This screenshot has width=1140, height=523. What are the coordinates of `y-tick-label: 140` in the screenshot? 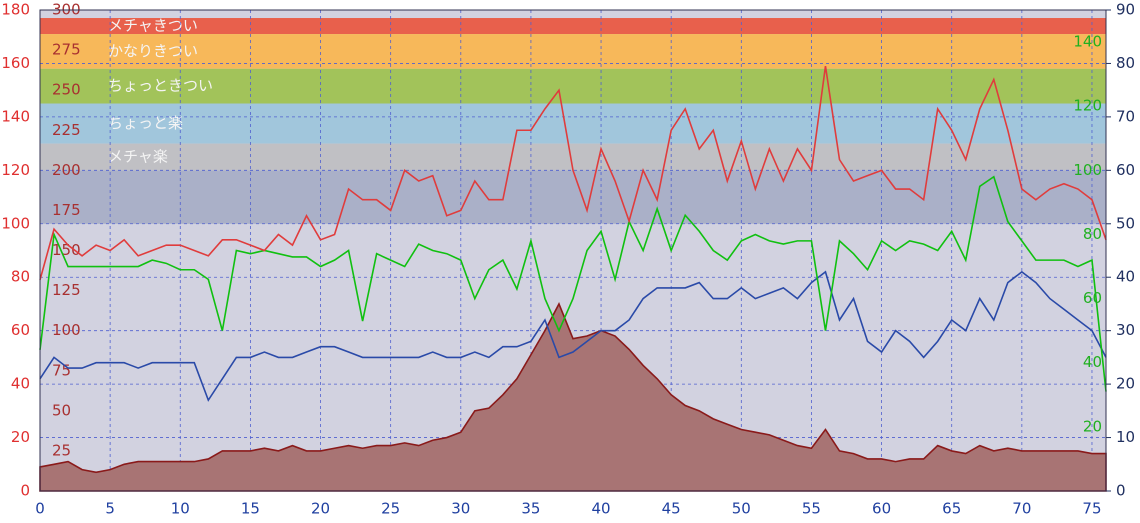 It's located at (15, 116).